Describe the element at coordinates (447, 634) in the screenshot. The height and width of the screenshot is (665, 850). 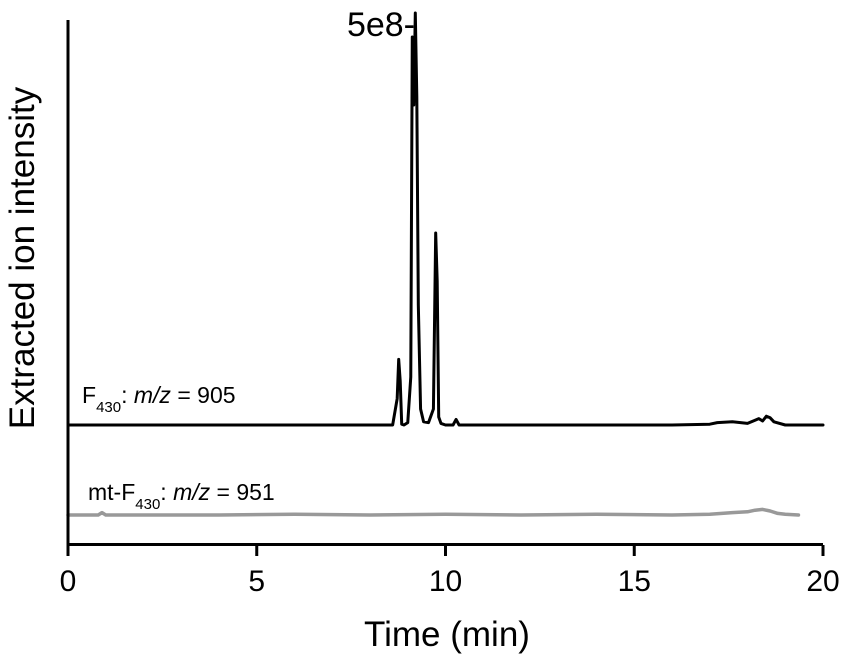
I see `x-axis-title: Time (min)` at that location.